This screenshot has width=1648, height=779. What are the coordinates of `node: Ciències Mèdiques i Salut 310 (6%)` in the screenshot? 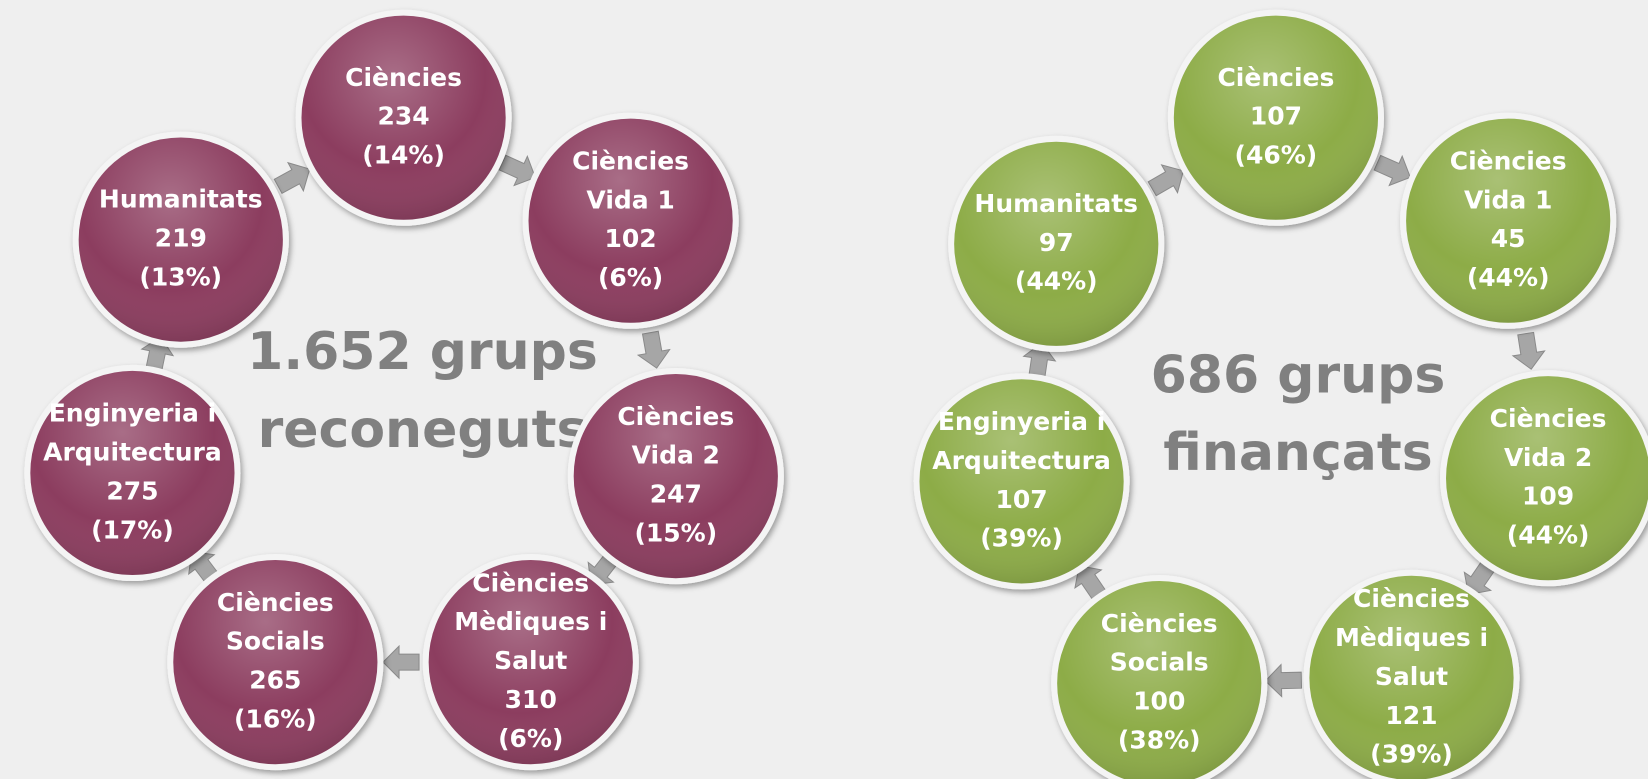 It's located at (530, 662).